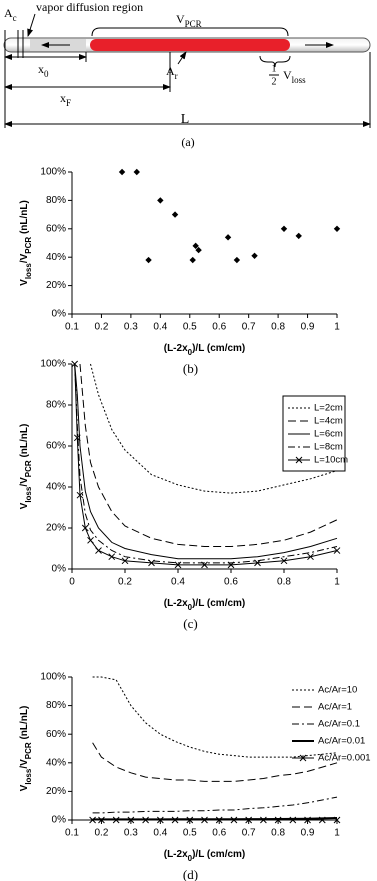 This screenshot has width=377, height=881. What do you see at coordinates (160, 327) in the screenshot?
I see `x-tick-label: 0.4` at bounding box center [160, 327].